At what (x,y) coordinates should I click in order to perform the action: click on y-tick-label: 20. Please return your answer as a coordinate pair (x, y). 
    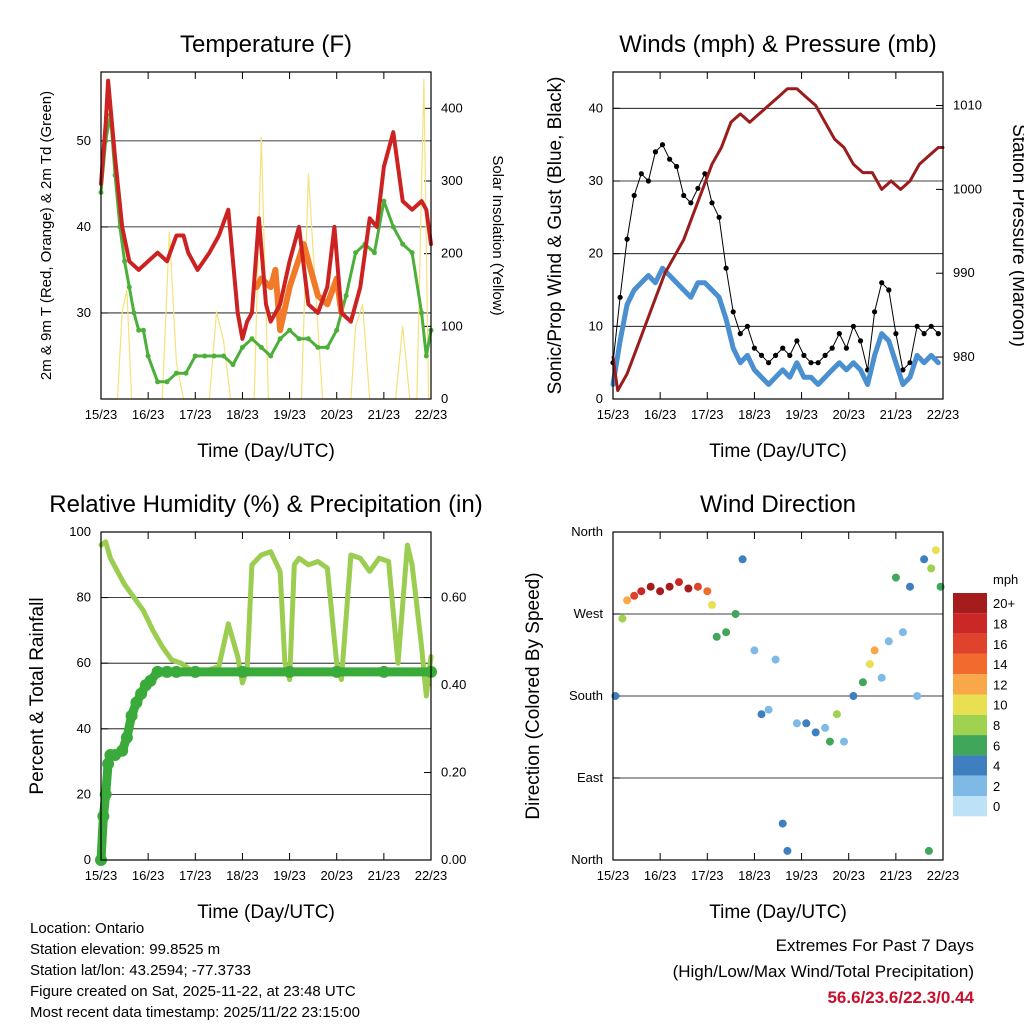
    Looking at the image, I should click on (84, 793).